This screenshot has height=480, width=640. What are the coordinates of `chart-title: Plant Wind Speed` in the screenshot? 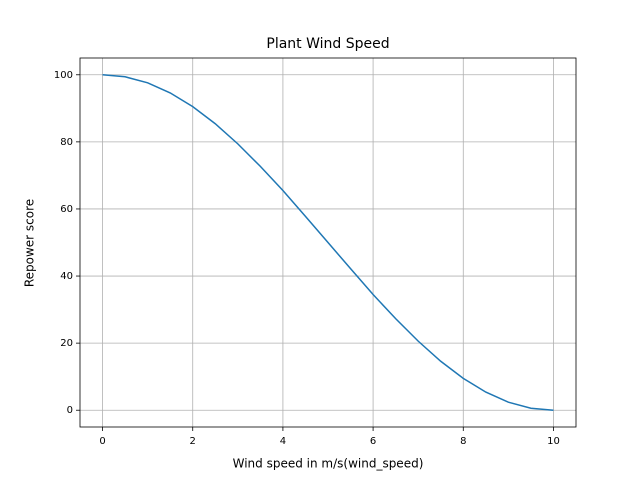 It's located at (327, 44).